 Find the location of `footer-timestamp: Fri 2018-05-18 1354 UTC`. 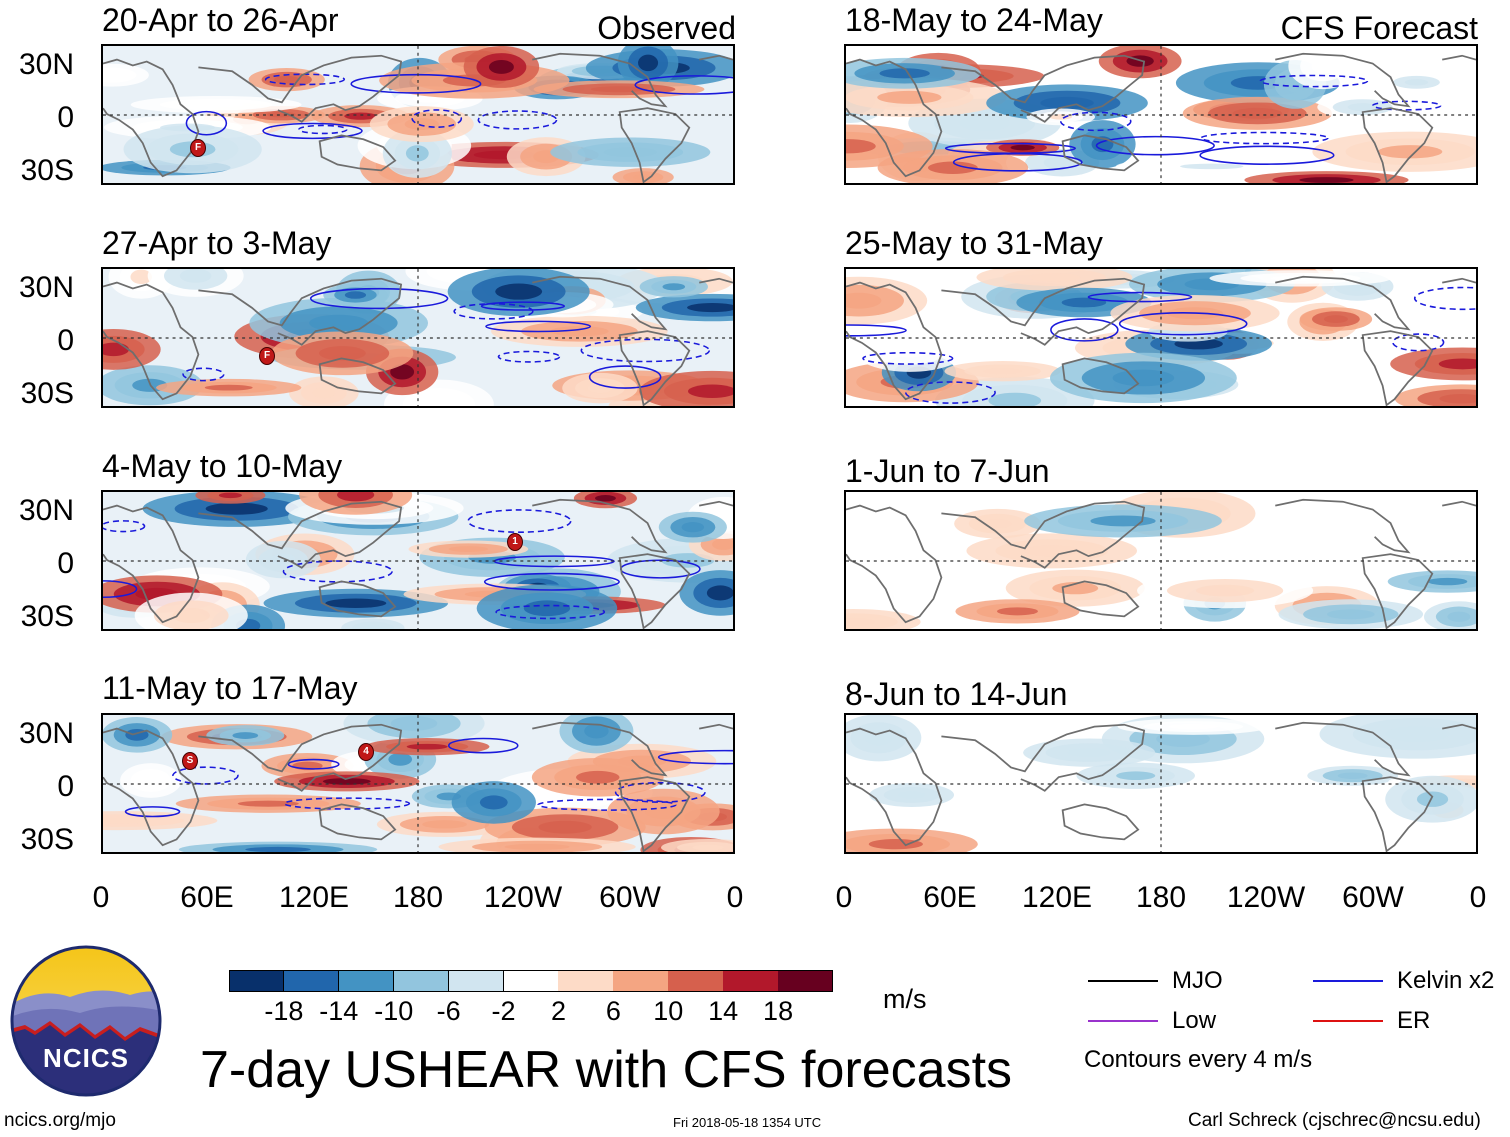

footer-timestamp: Fri 2018-05-18 1354 UTC is located at coordinates (747, 1122).